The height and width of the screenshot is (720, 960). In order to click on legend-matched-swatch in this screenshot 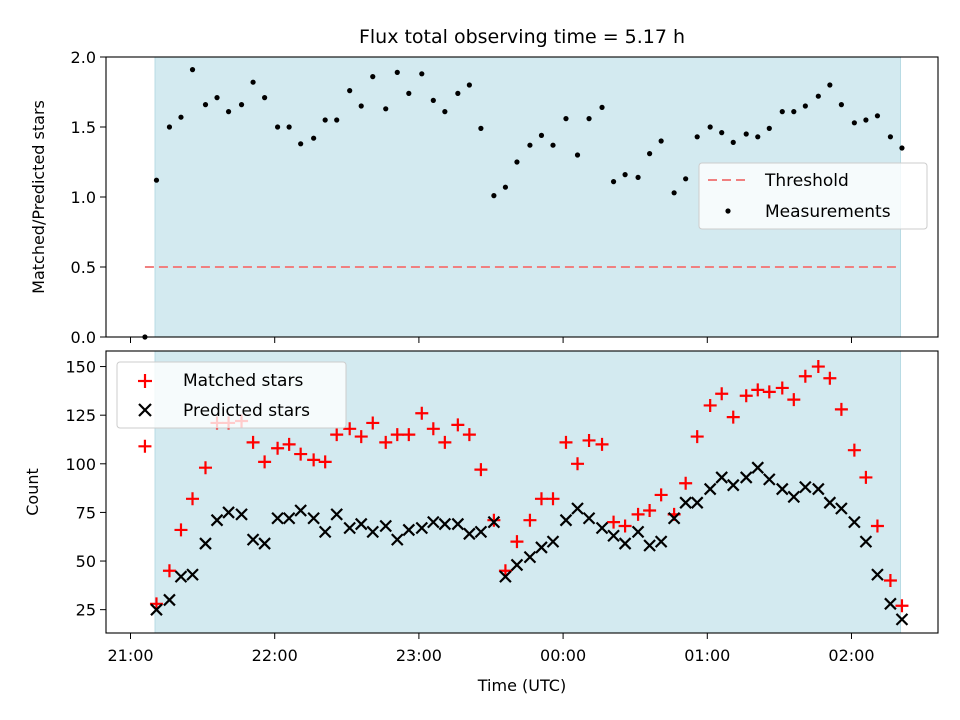, I will do `click(145, 381)`.